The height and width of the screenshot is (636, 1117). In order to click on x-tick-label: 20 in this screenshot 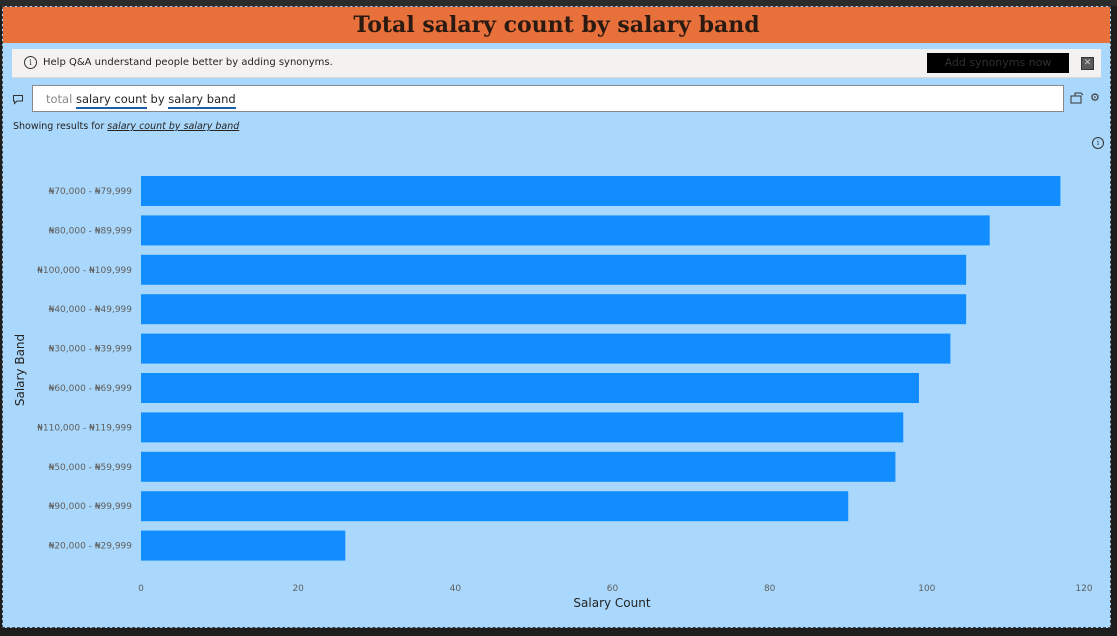, I will do `click(298, 589)`.